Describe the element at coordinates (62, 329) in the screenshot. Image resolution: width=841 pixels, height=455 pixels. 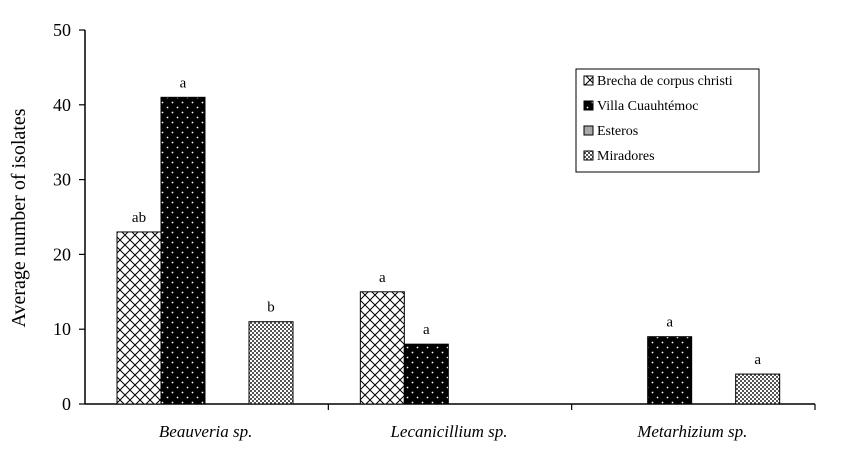
I see `y-tick-label: 10` at that location.